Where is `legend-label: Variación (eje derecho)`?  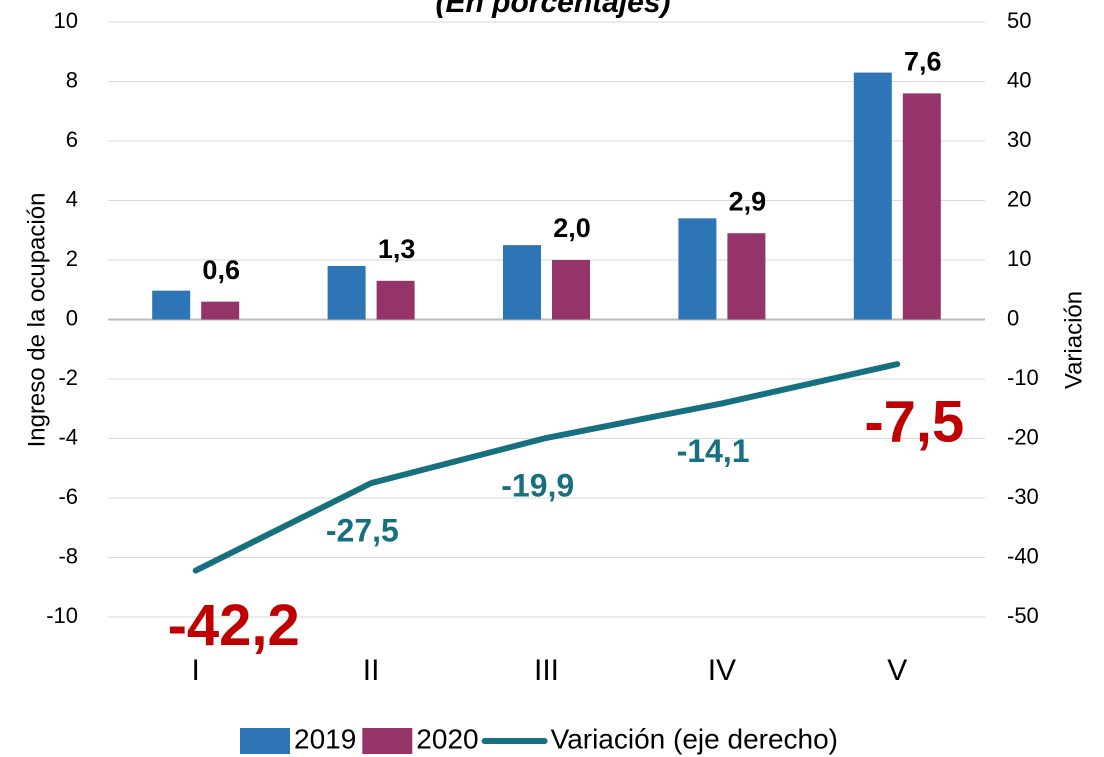 legend-label: Variación (eje derecho) is located at coordinates (694, 738).